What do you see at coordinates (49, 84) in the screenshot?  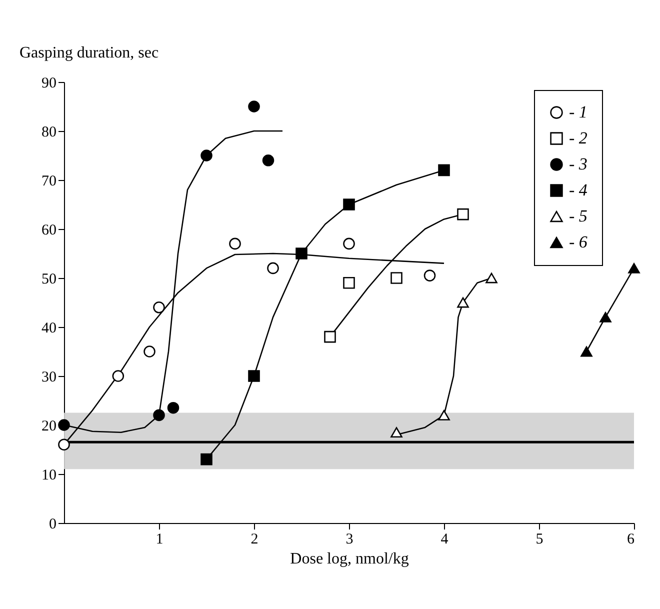 I see `y-tick-label: 90` at bounding box center [49, 84].